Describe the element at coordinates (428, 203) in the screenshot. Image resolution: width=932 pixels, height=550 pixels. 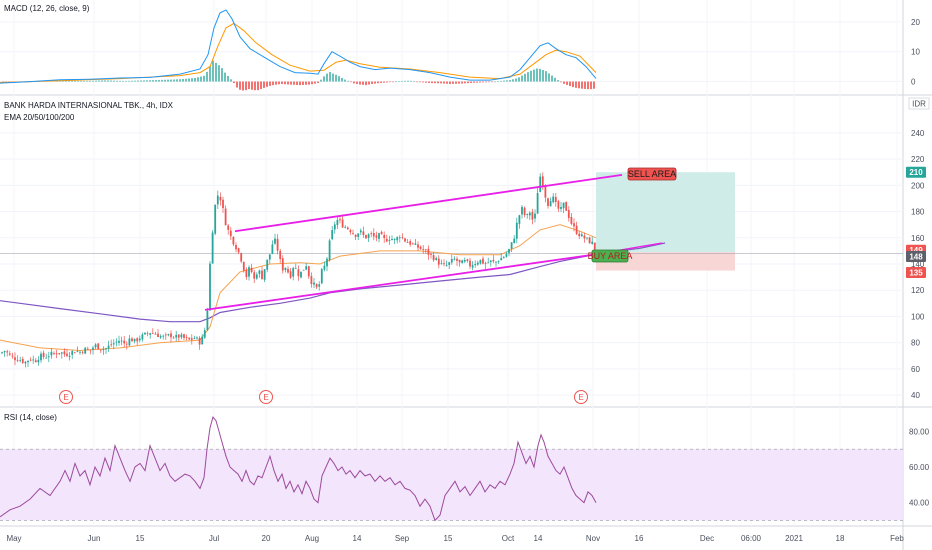
I see `channel-upper-trendline` at that location.